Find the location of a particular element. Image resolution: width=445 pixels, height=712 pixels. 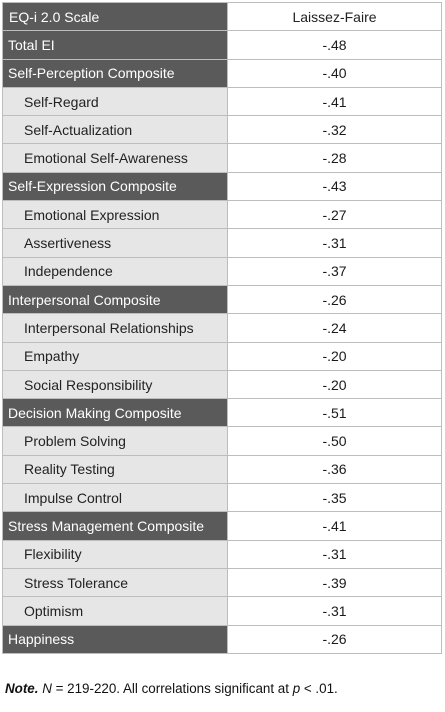

note-p-symbol: p is located at coordinates (296, 688).